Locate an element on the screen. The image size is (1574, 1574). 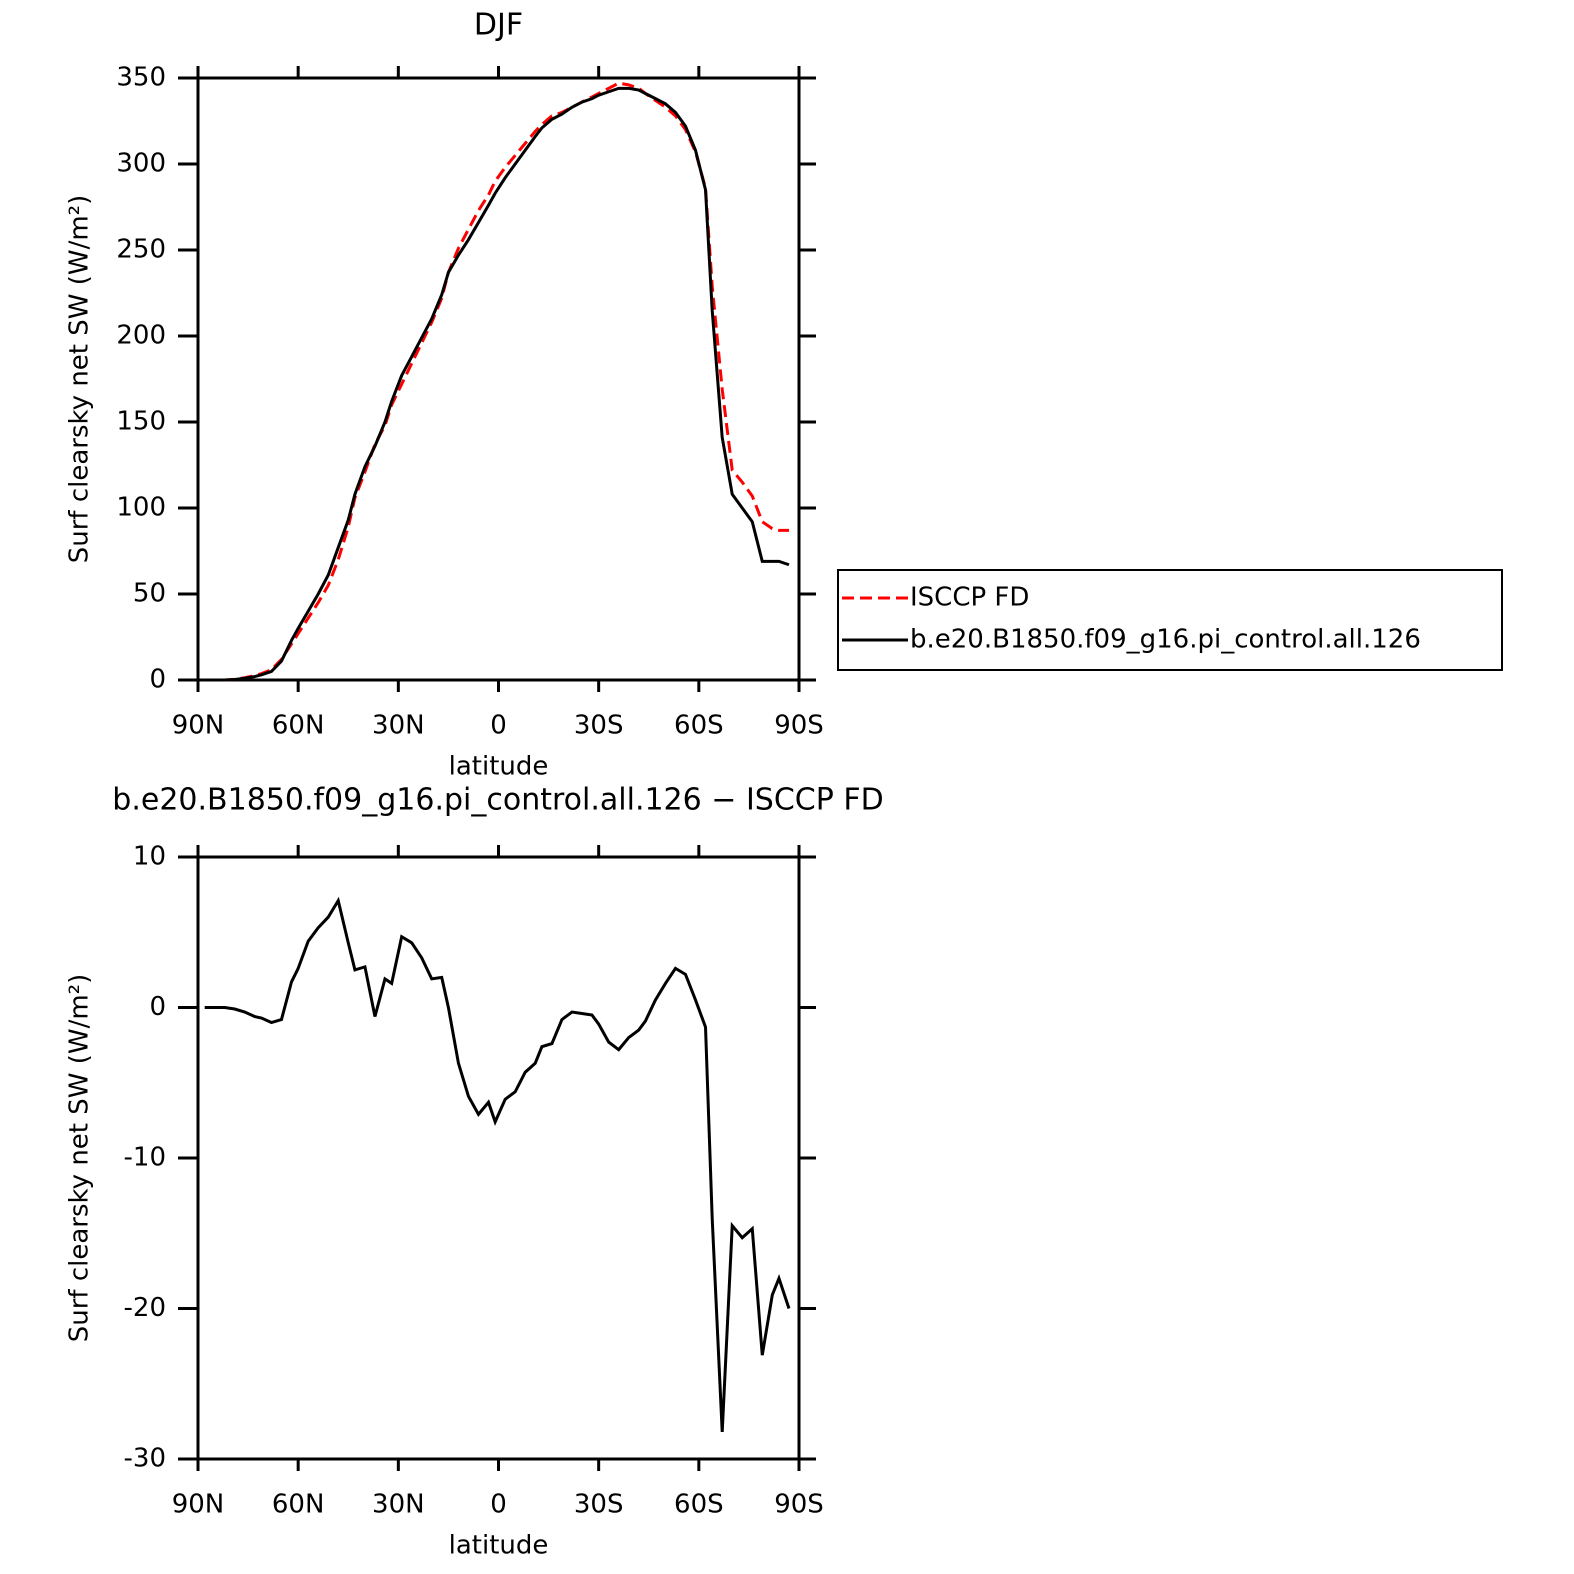
legend-label: ISCCP FD is located at coordinates (969, 598).